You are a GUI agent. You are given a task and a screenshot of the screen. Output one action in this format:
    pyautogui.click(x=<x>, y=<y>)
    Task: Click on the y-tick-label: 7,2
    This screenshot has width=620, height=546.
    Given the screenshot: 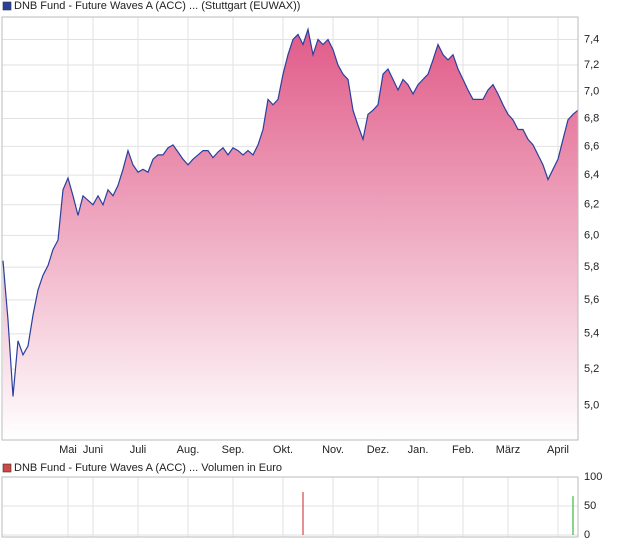 What is the action you would take?
    pyautogui.click(x=591, y=65)
    